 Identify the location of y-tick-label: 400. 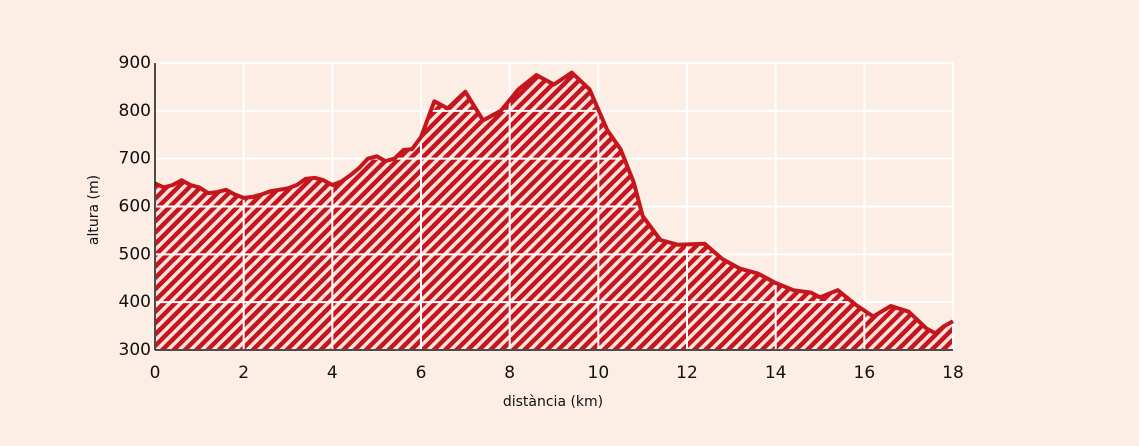
(135, 302).